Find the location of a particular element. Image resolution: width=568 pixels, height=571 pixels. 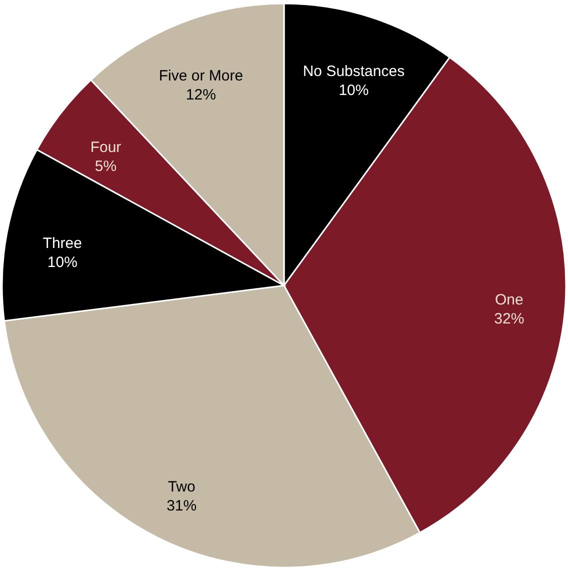

slice-label: Four is located at coordinates (106, 147).